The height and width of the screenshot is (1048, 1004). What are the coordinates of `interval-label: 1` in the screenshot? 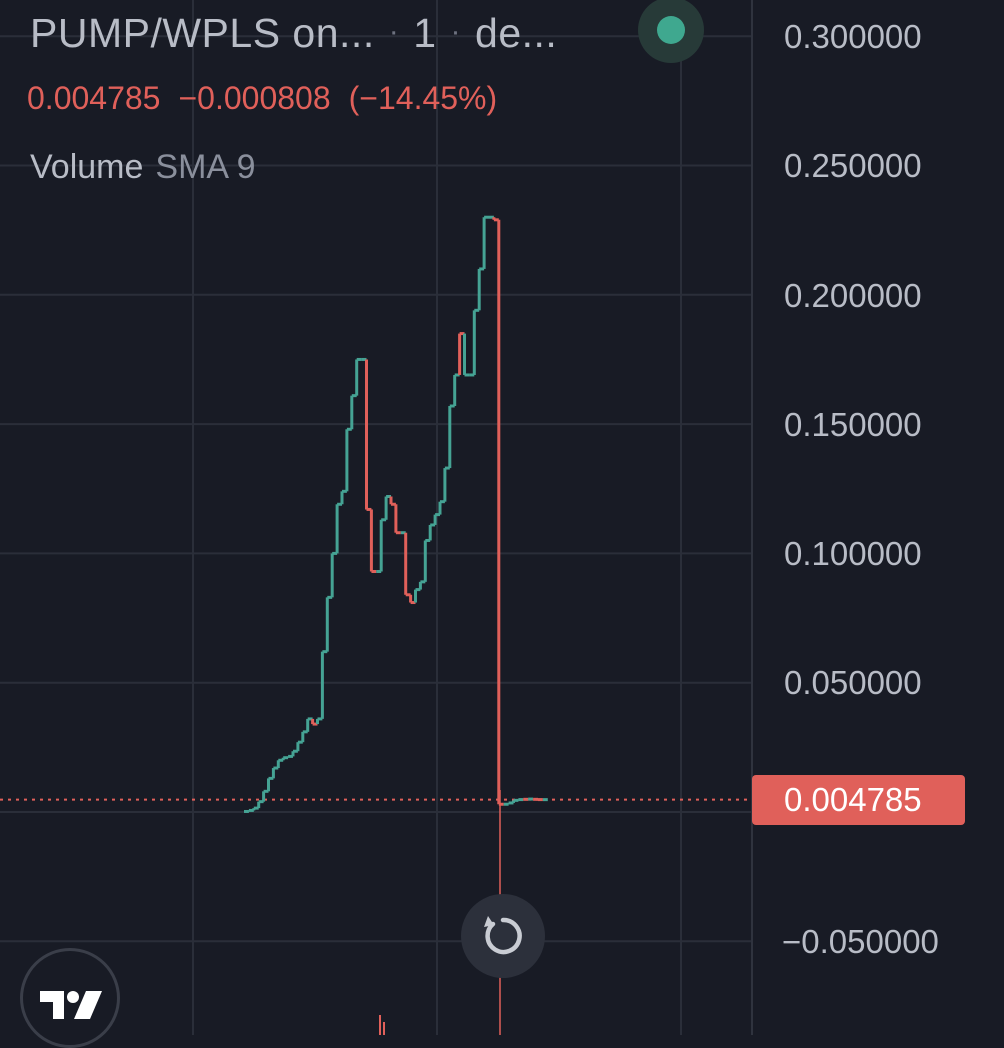 It's located at (425, 33).